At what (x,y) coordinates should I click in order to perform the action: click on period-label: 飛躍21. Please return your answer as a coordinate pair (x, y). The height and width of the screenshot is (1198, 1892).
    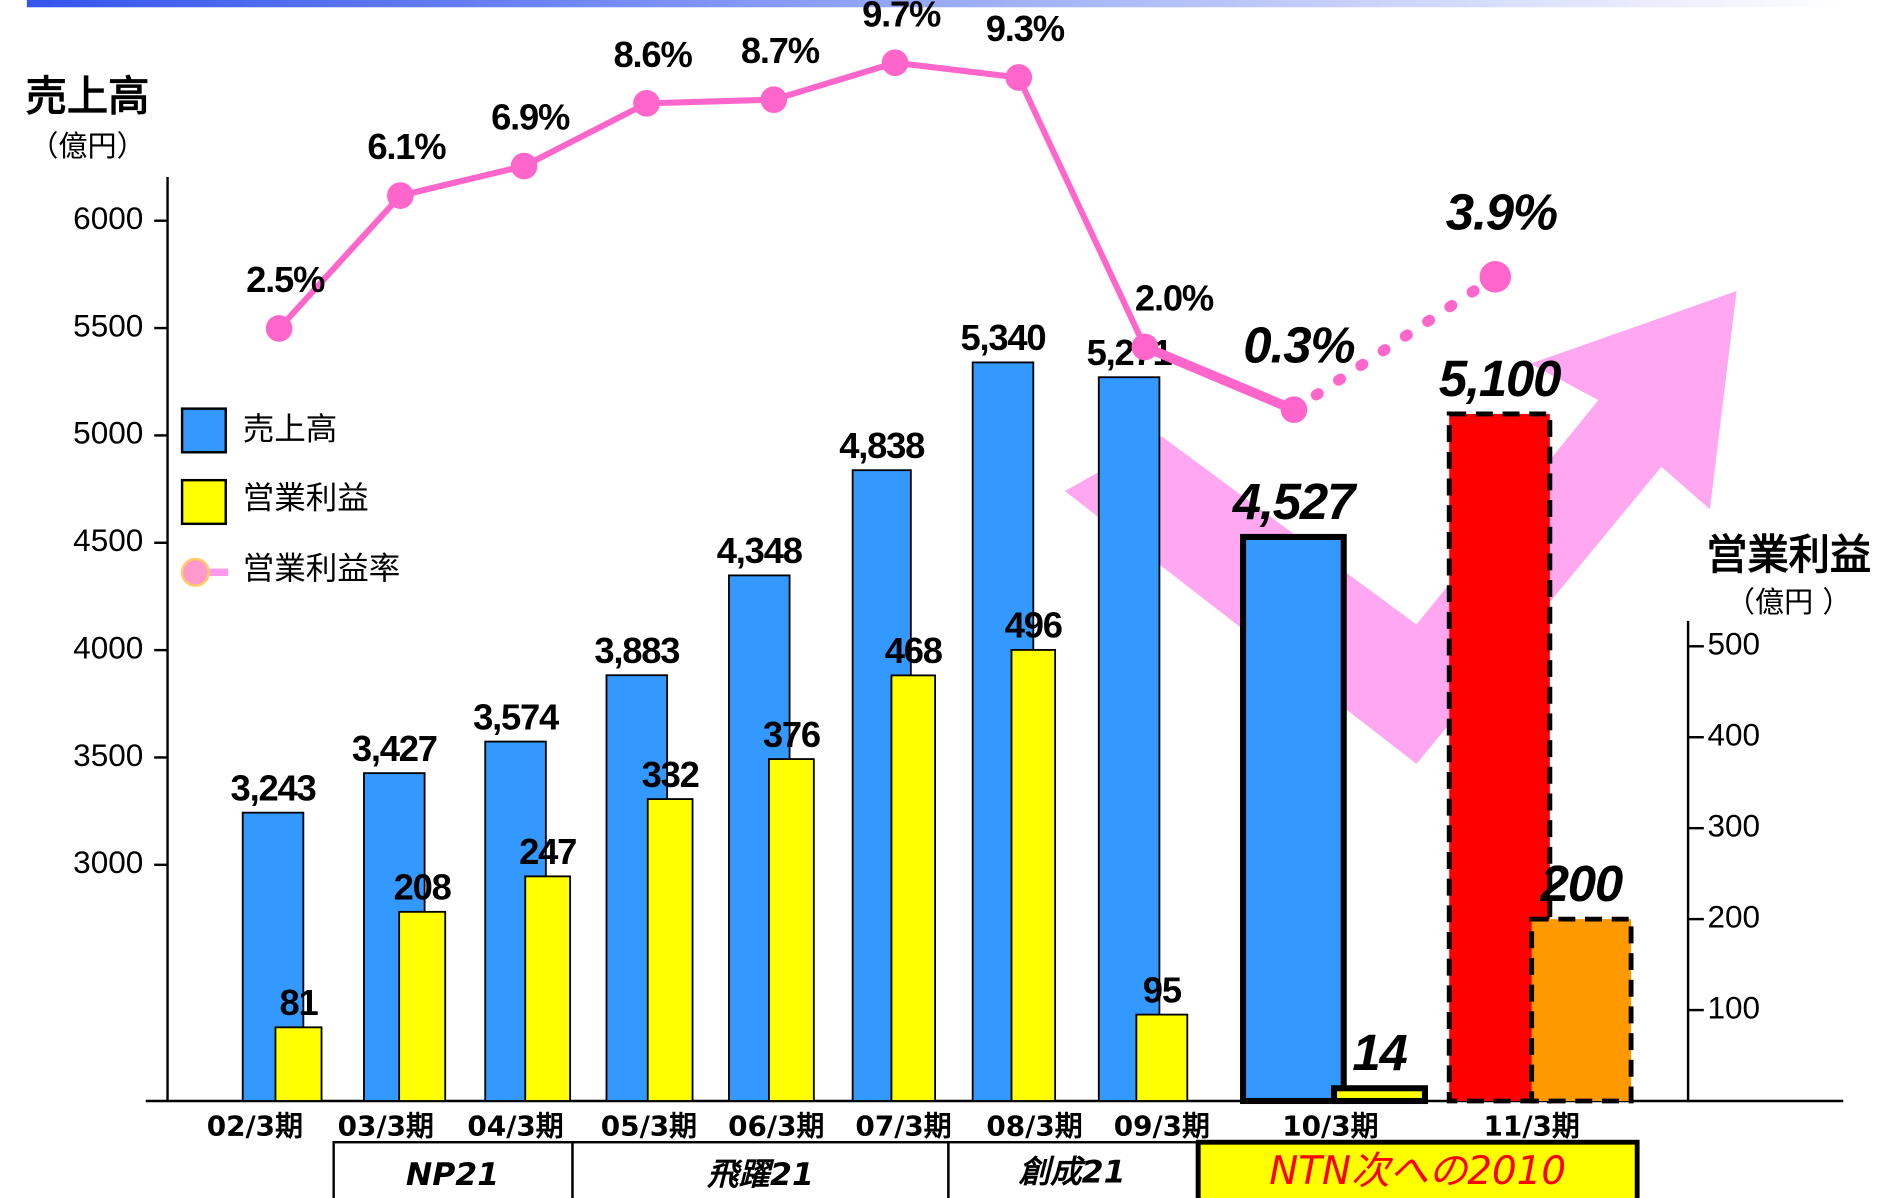
    Looking at the image, I should click on (760, 1175).